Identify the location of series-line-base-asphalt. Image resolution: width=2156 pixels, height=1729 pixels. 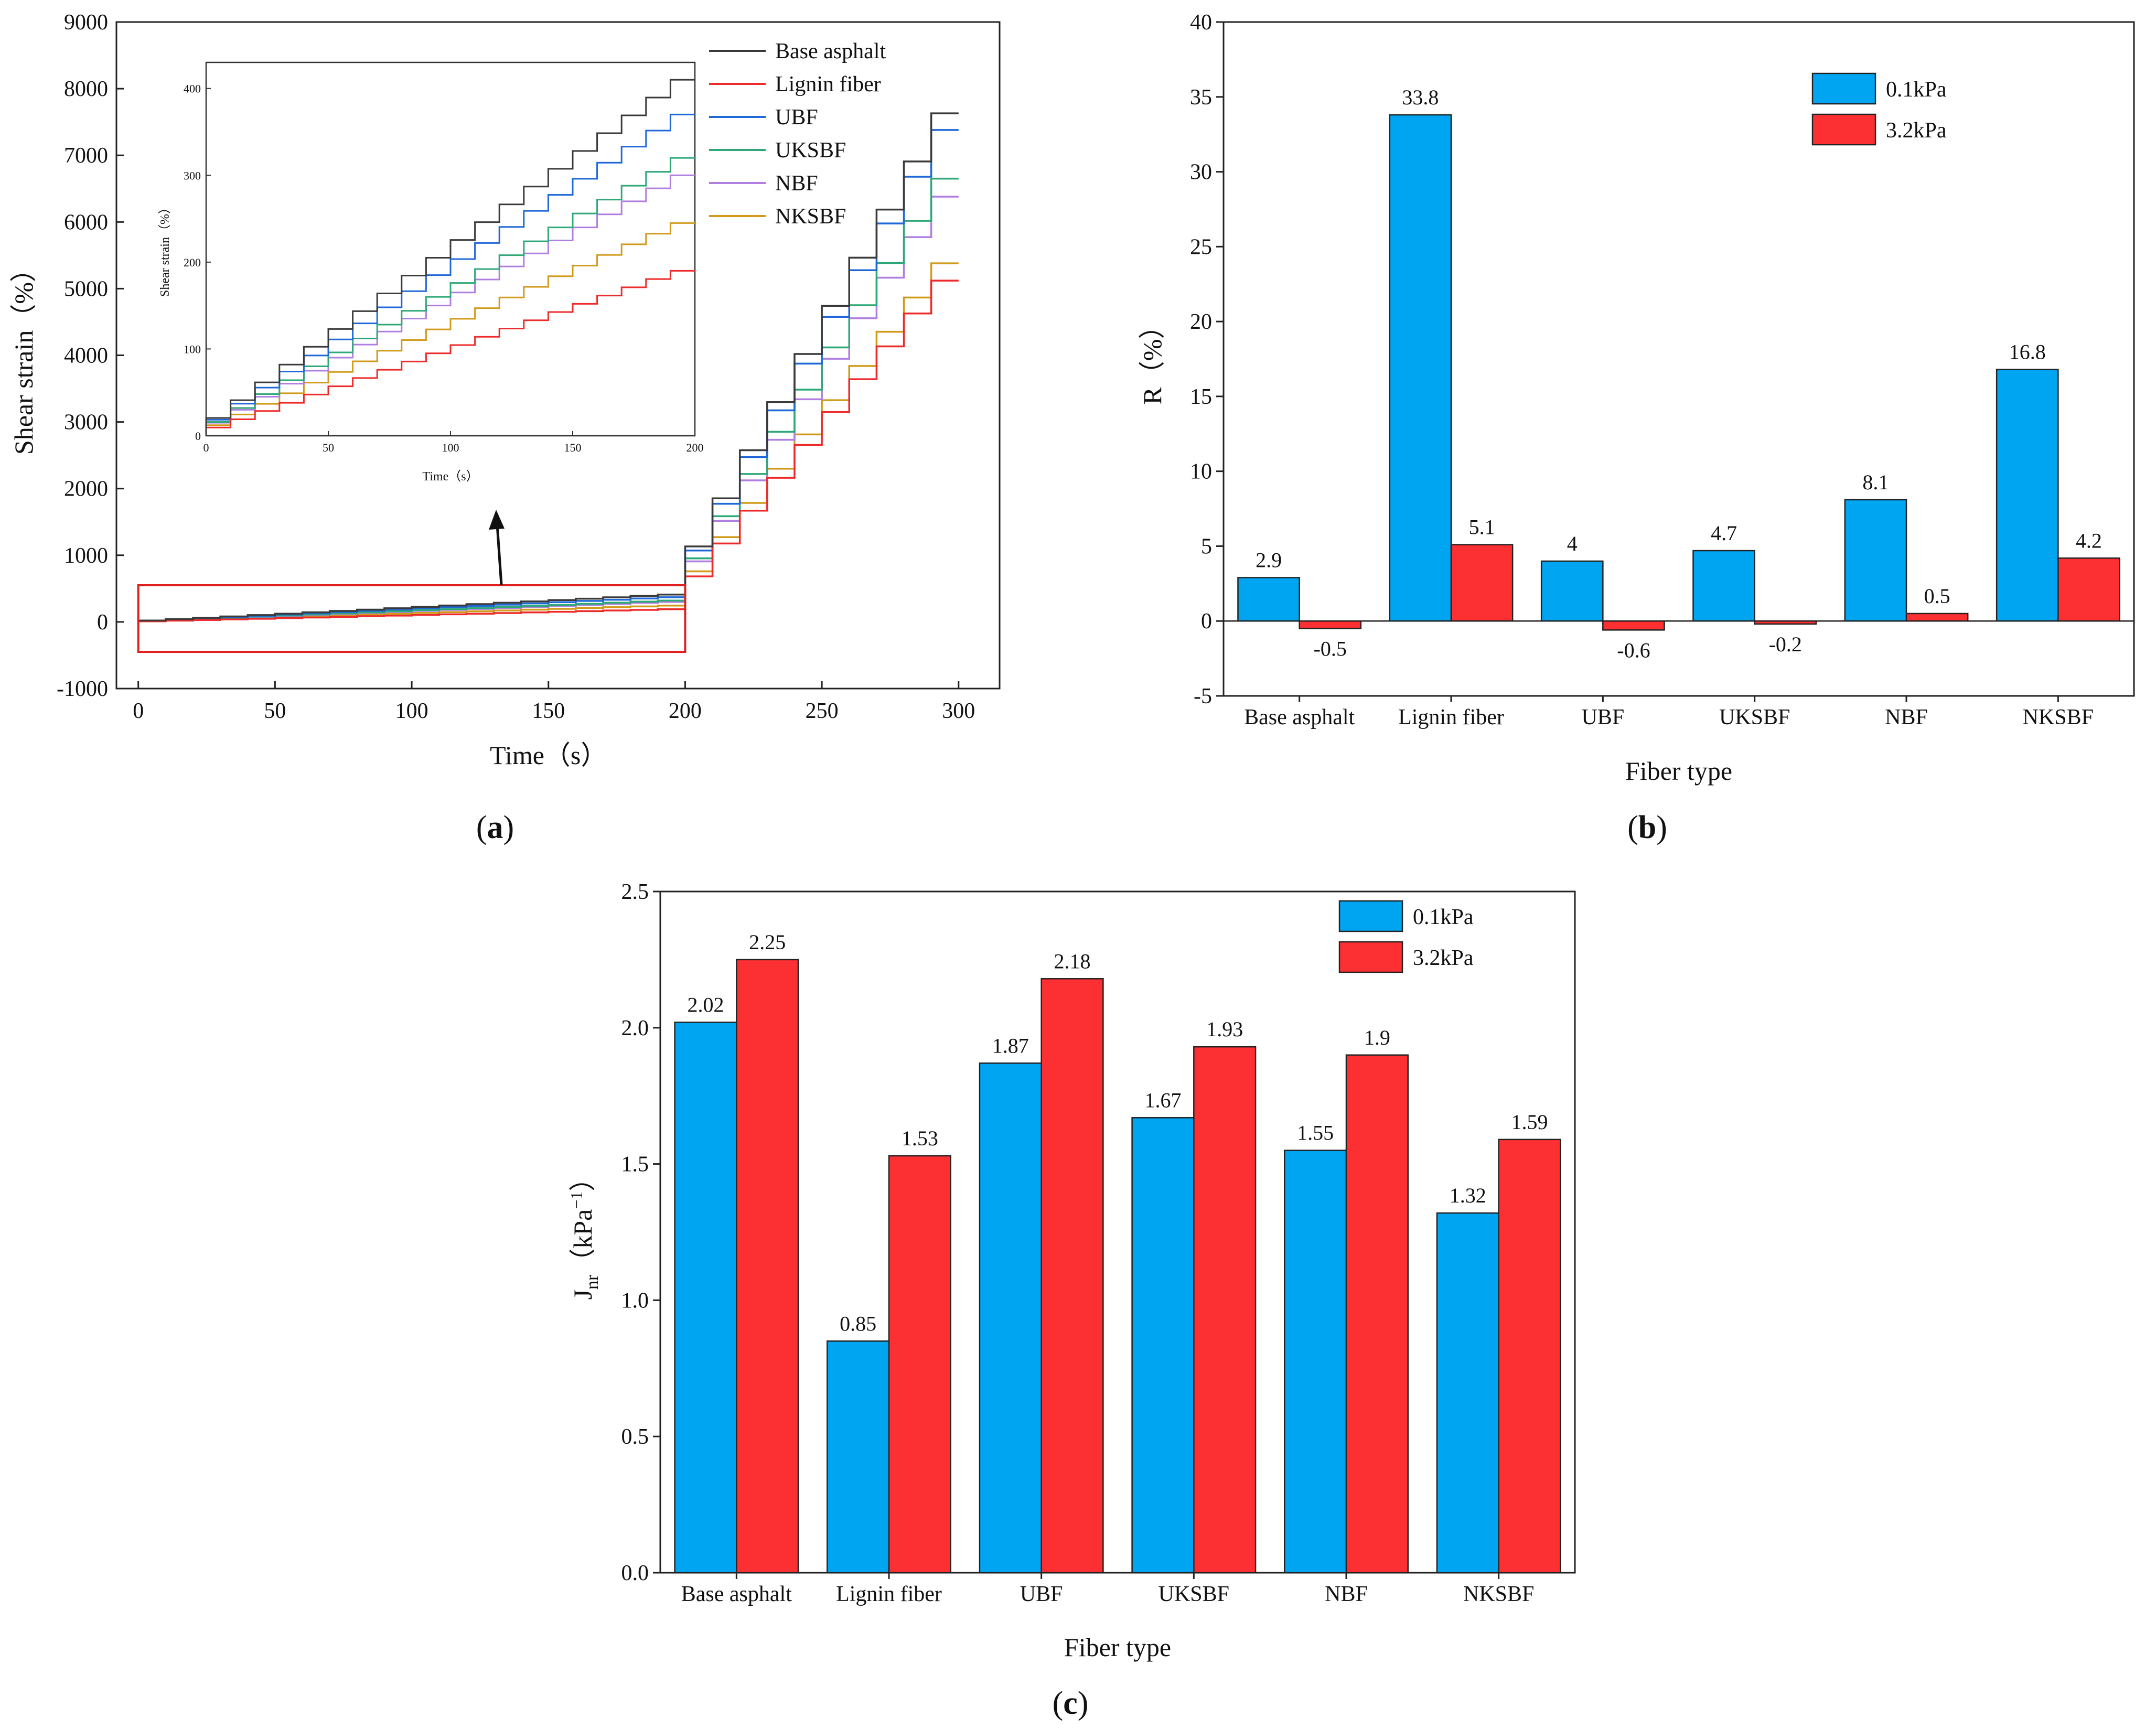
(548, 367).